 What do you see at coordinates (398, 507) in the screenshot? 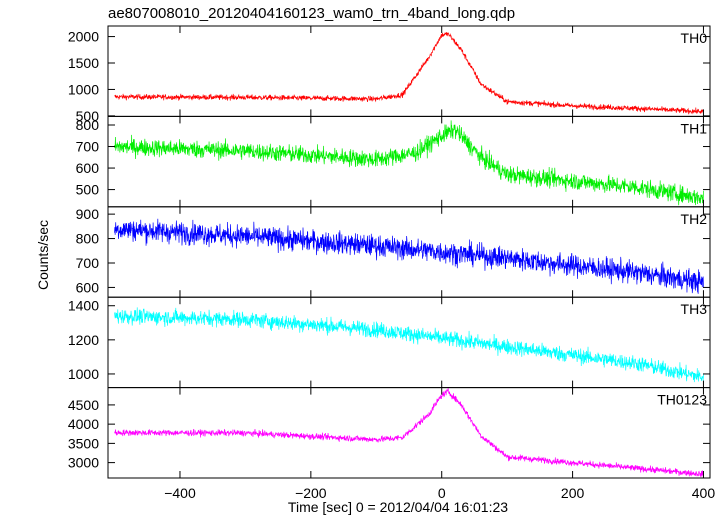
I see `x-axis-label: Time [sec] 0 = 2012/04/04 16:01:23` at bounding box center [398, 507].